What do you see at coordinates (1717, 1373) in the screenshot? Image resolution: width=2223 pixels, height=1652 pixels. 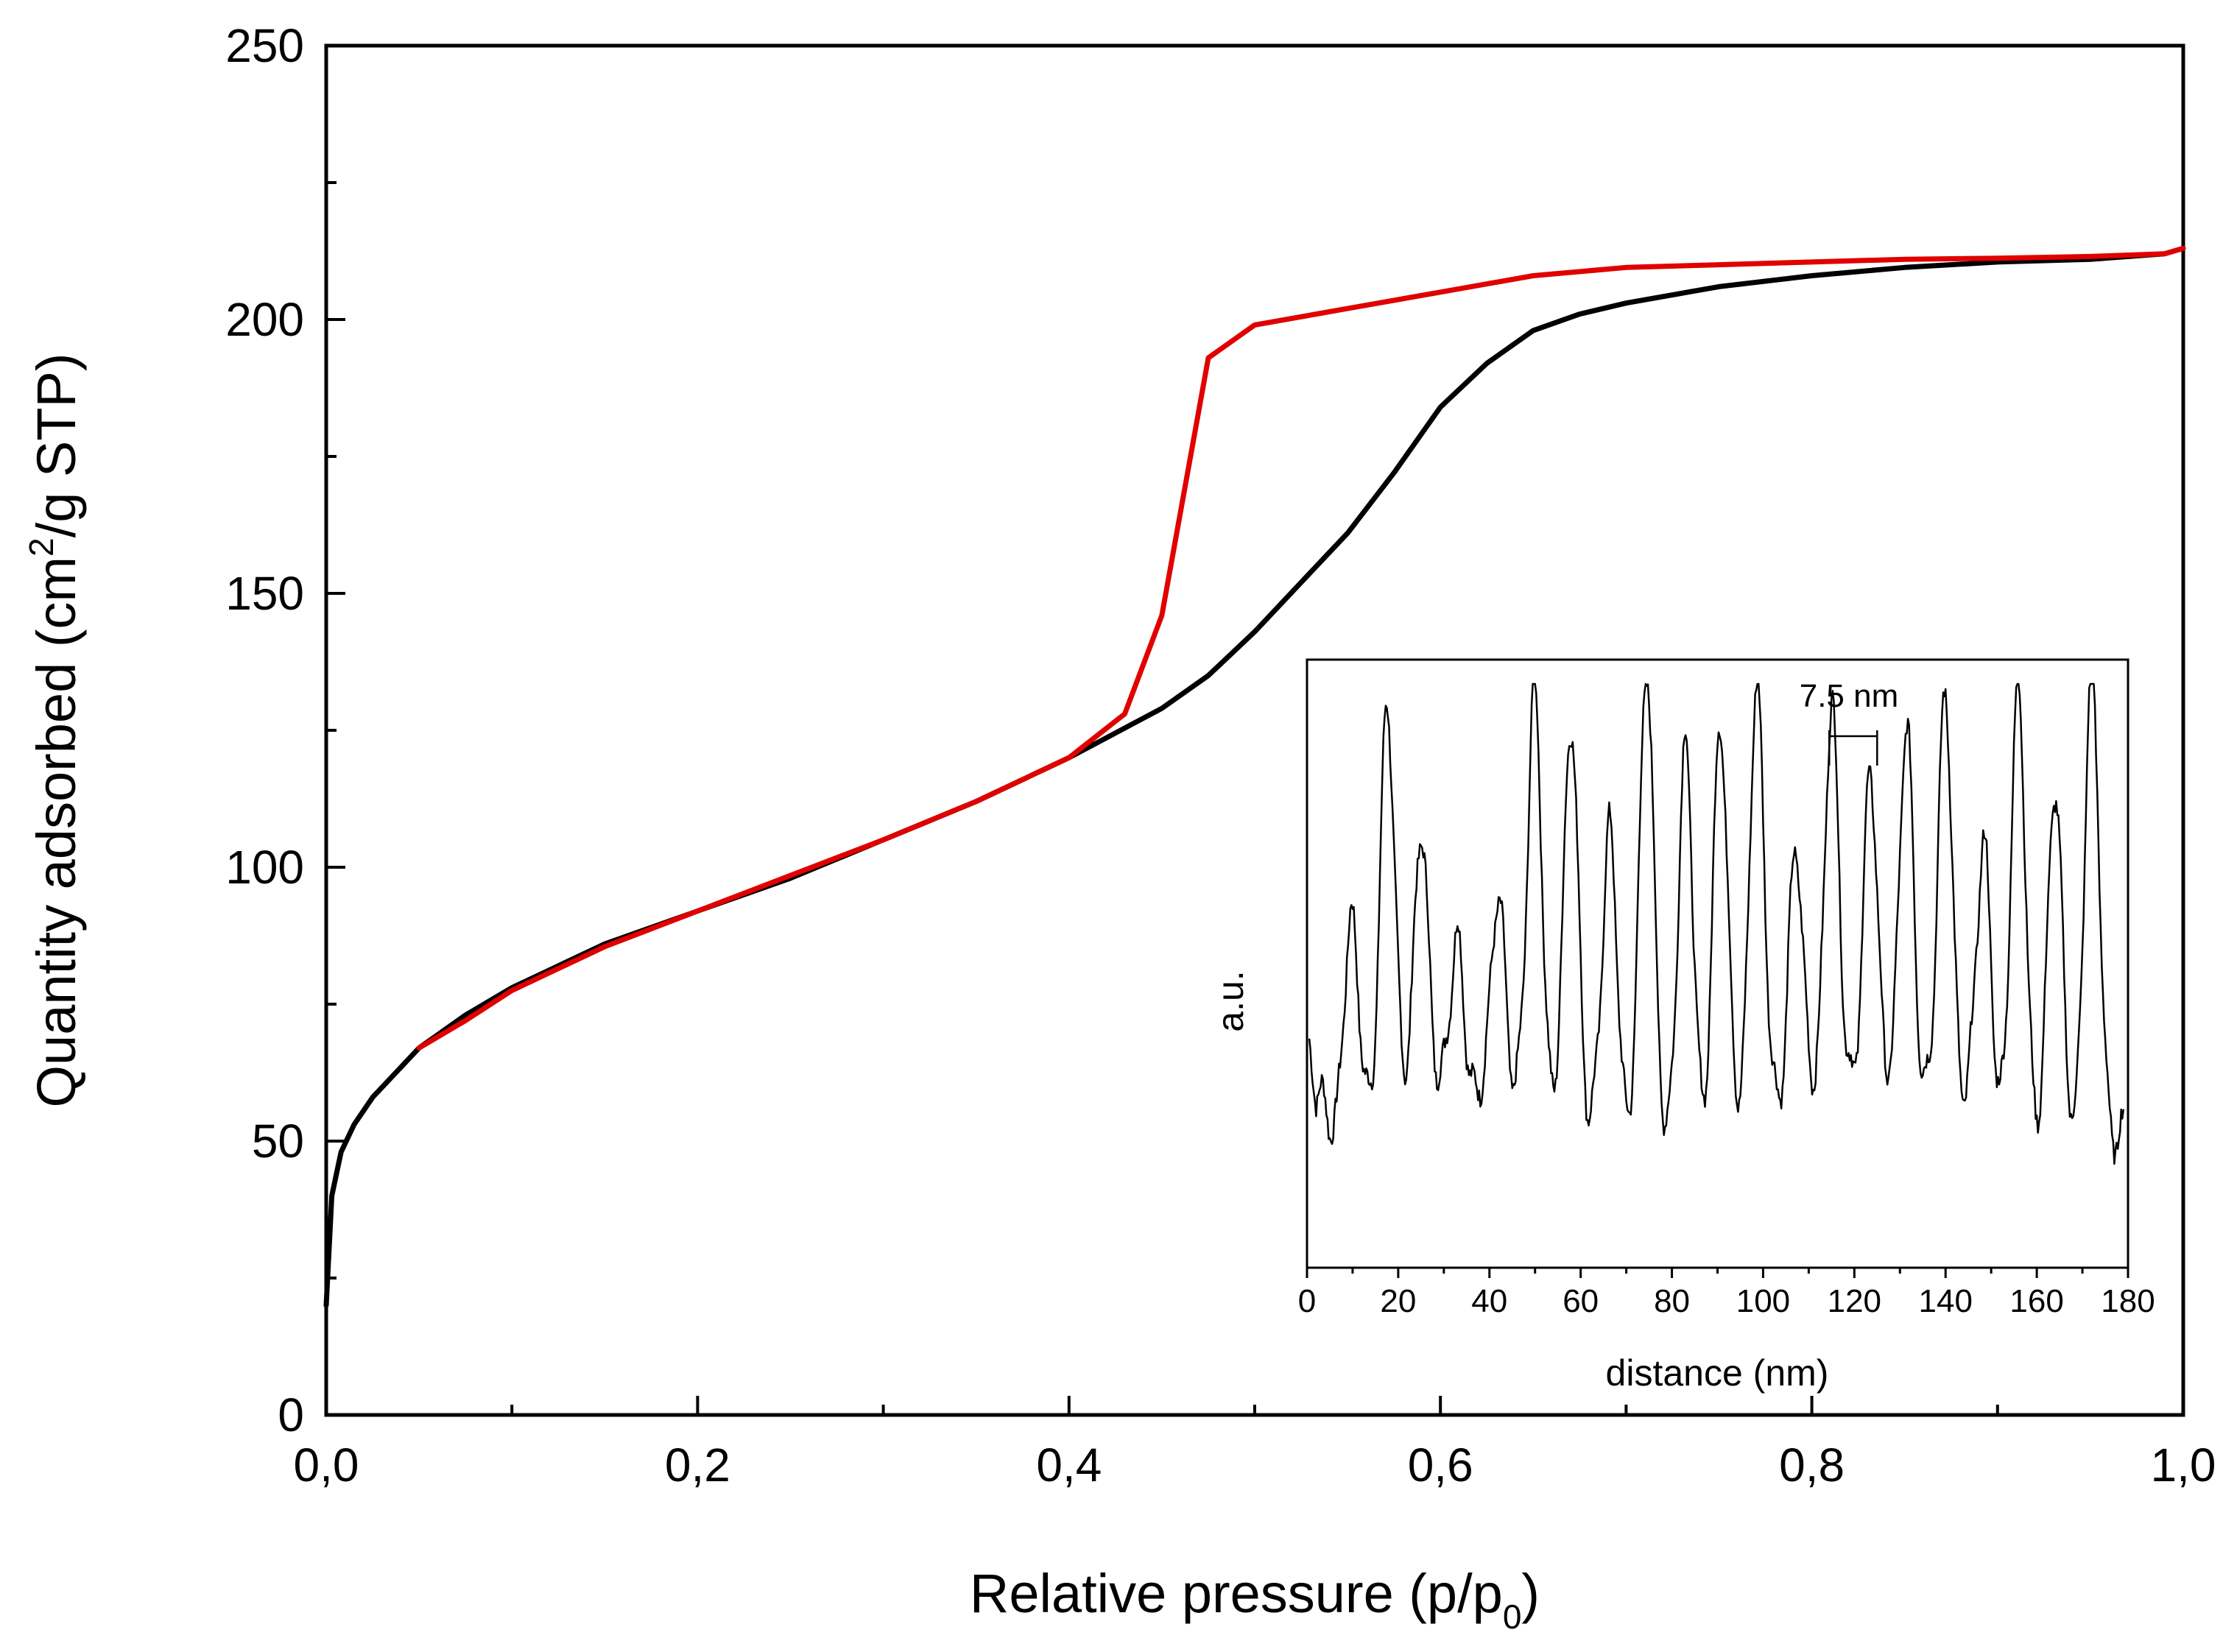 I see `inset-x-axis-title: distance (nm)` at bounding box center [1717, 1373].